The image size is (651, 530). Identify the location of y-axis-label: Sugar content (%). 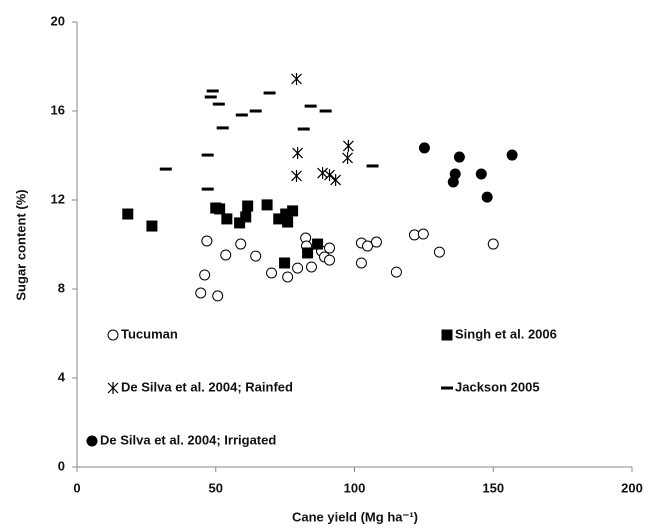
(20, 244).